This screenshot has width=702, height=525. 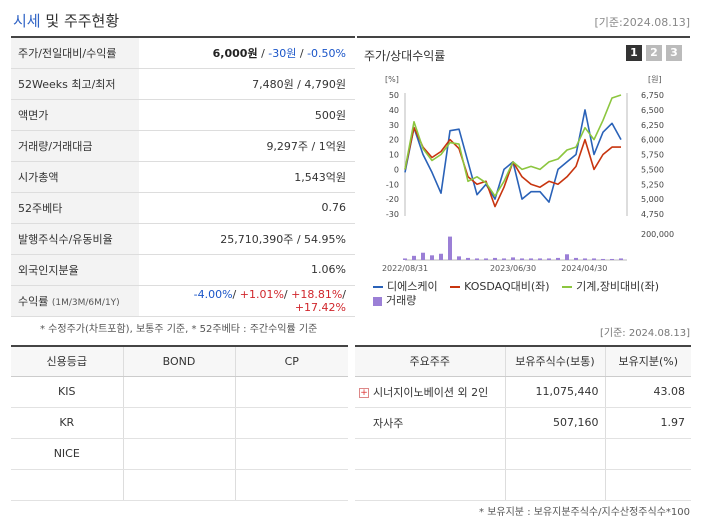 I want to click on legend-label-kosdaq: KOSDAQ대비(좌), so click(x=507, y=286).